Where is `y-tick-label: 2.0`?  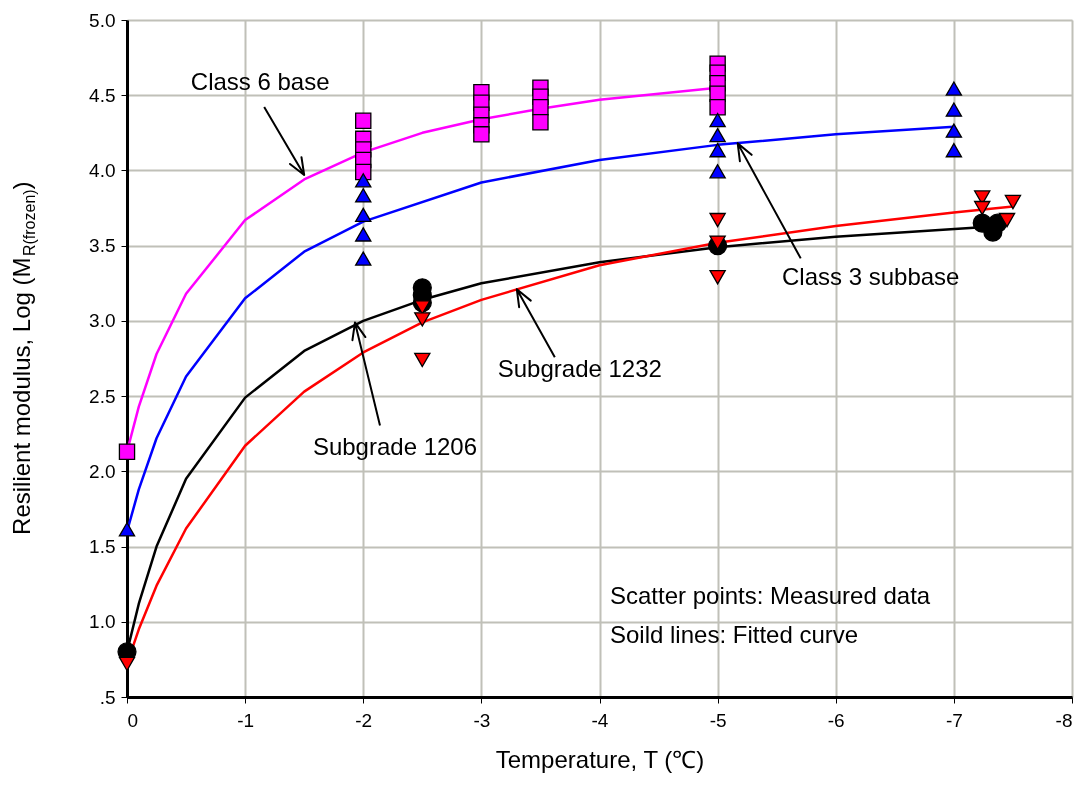 y-tick-label: 2.0 is located at coordinates (102, 471).